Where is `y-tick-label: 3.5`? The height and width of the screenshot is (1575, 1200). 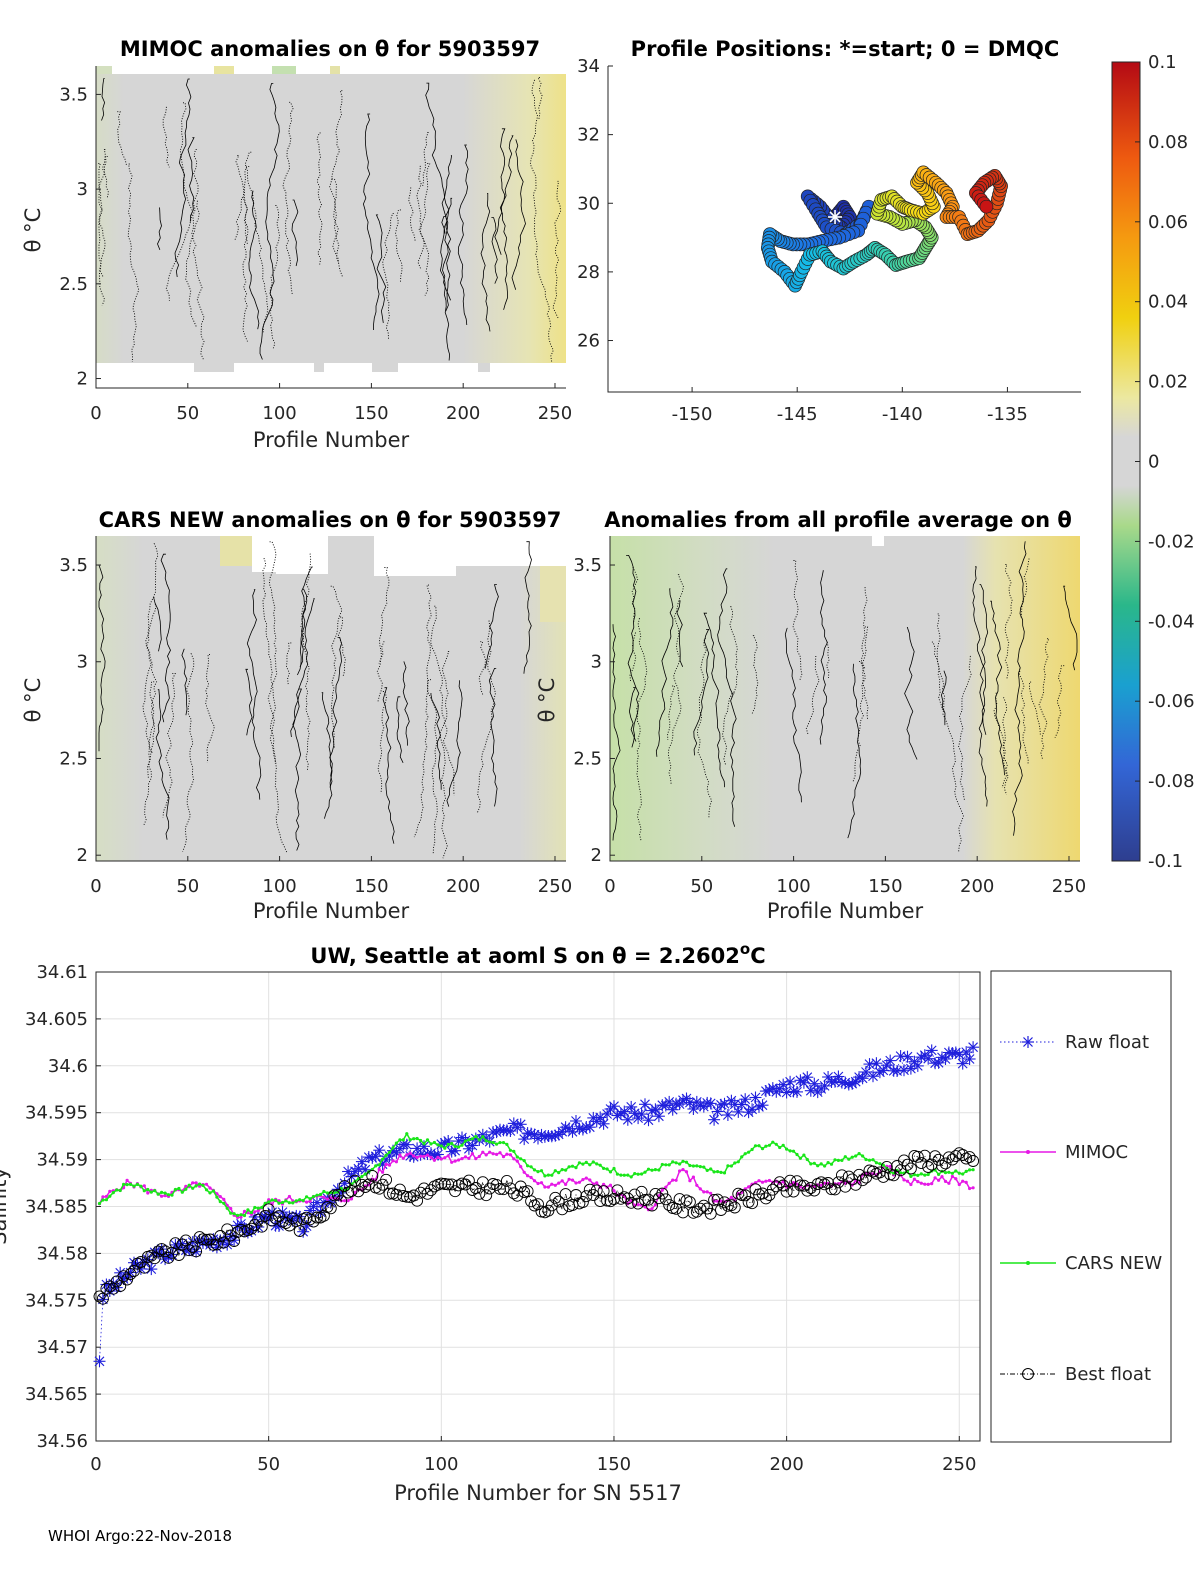 y-tick-label: 3.5 is located at coordinates (73, 565).